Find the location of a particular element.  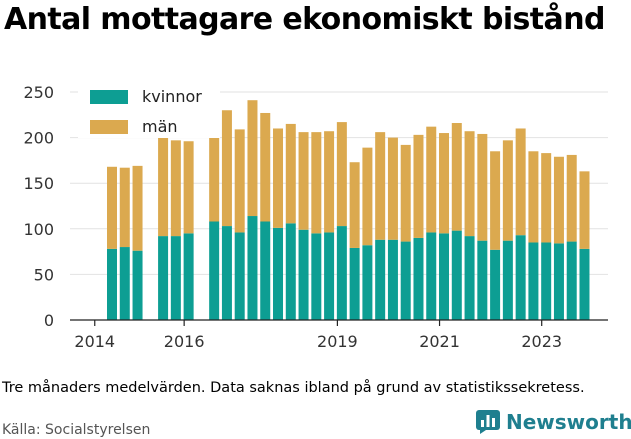

x-tick-label: 2021 is located at coordinates (439, 341).